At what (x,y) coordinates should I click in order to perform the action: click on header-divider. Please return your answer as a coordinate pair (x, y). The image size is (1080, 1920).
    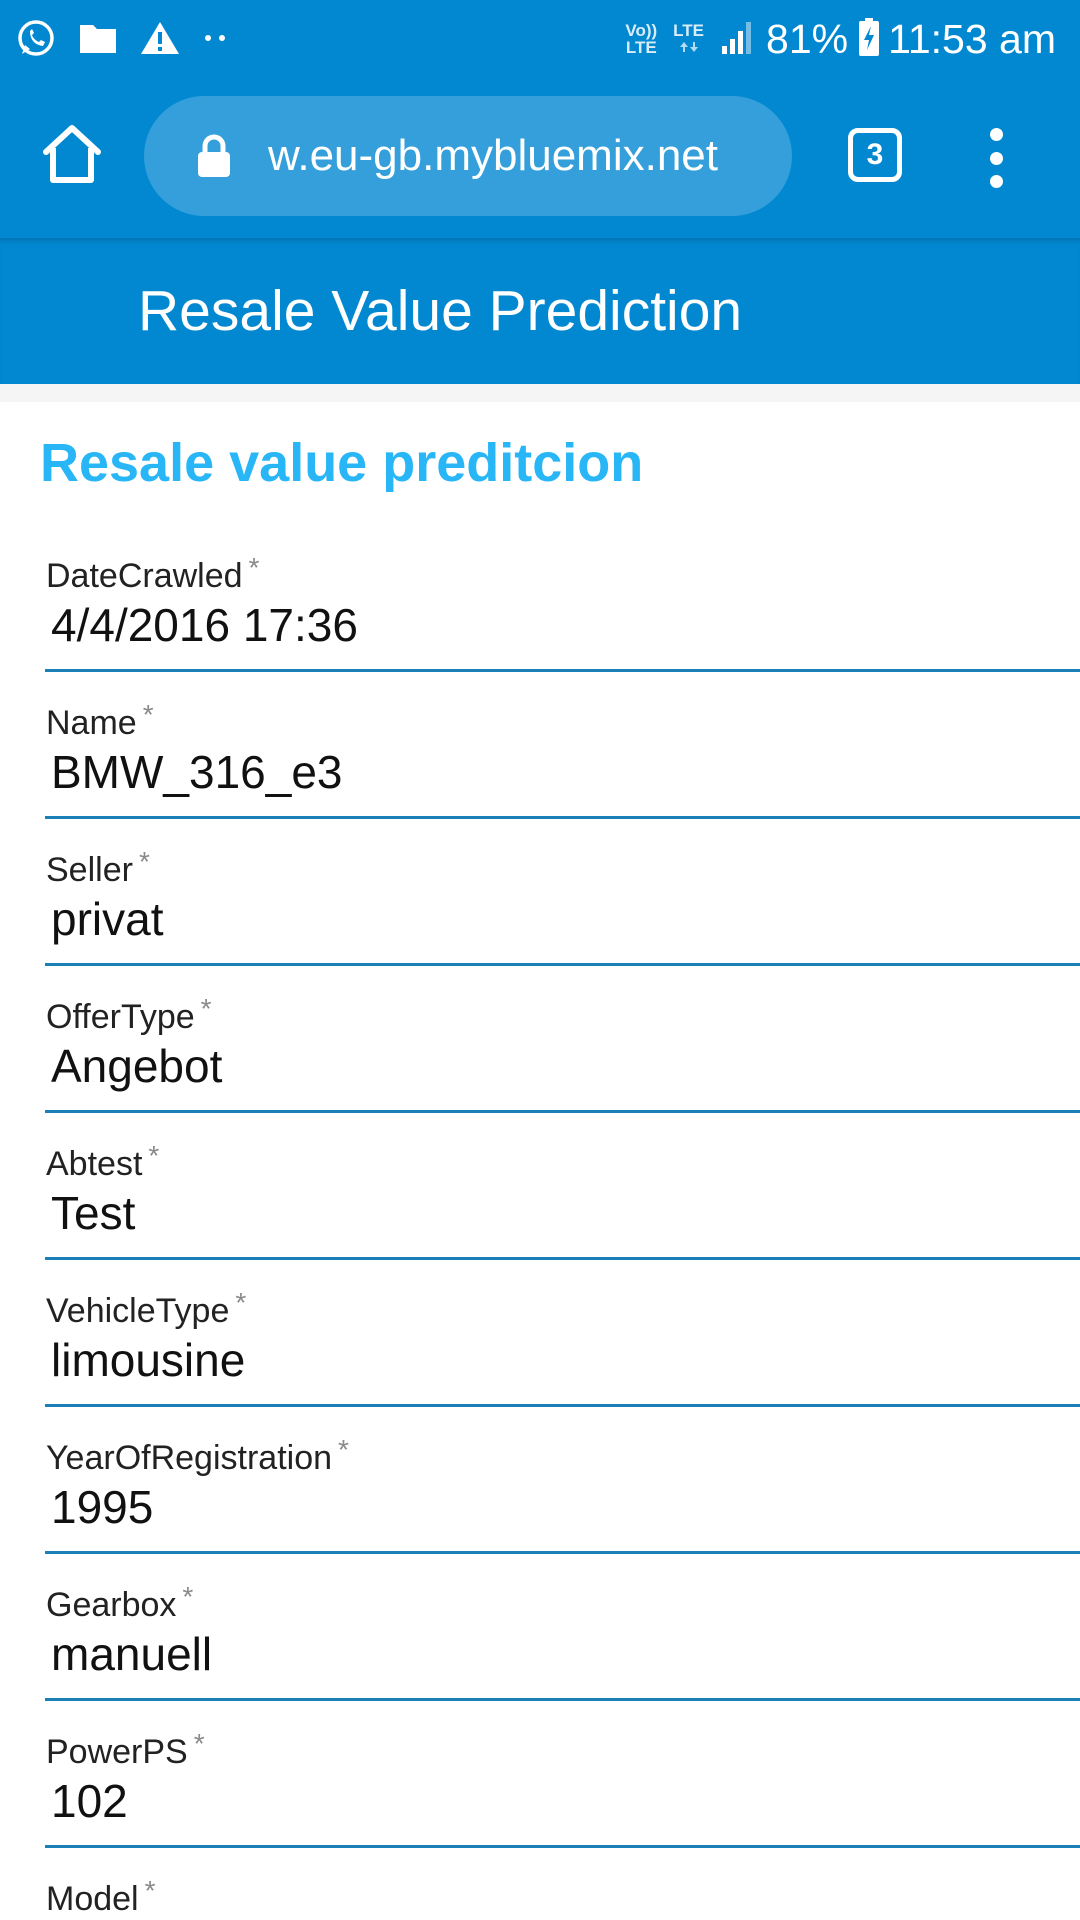
    Looking at the image, I should click on (540, 393).